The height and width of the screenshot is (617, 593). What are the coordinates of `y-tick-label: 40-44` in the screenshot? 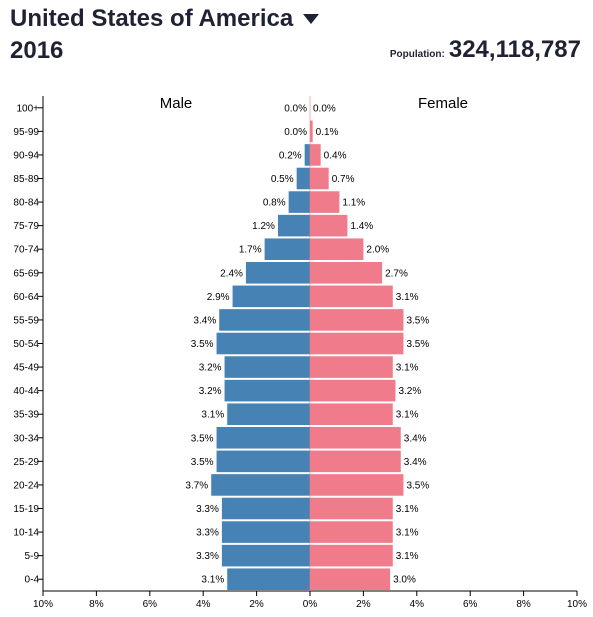 It's located at (26, 391).